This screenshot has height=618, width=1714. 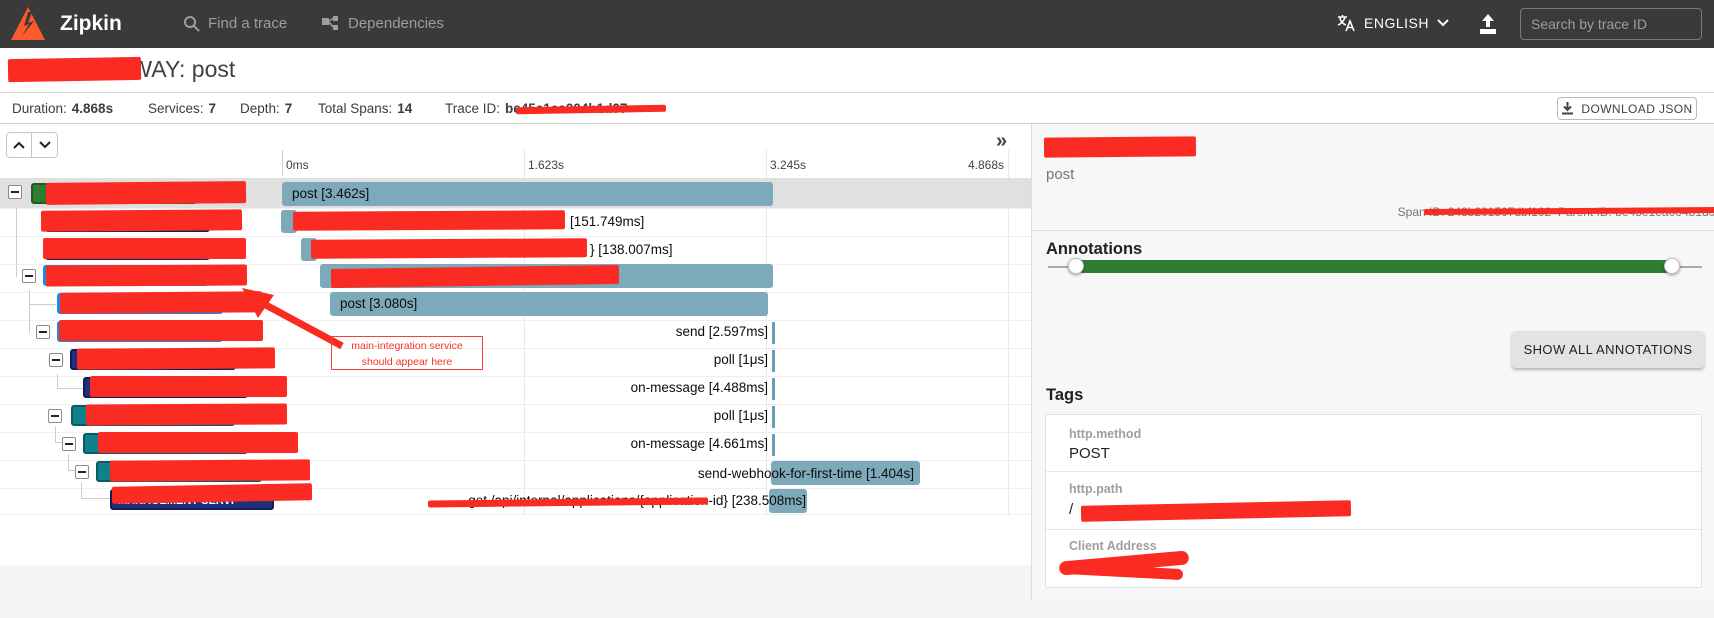 What do you see at coordinates (407, 361) in the screenshot?
I see `annotation-note-line2: should appear here` at bounding box center [407, 361].